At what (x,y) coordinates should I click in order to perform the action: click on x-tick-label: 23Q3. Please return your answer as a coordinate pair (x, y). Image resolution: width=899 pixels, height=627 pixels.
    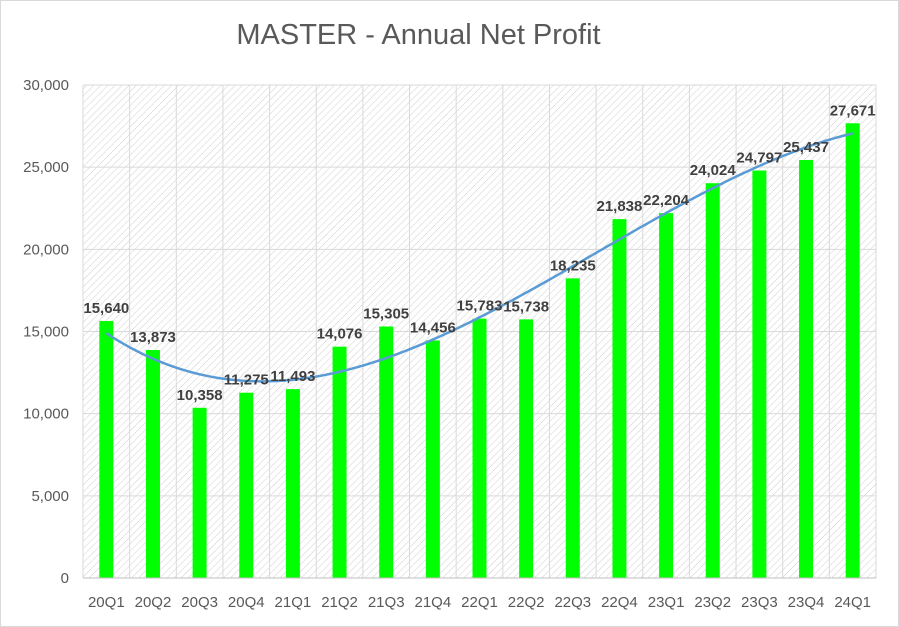
    Looking at the image, I should click on (759, 602).